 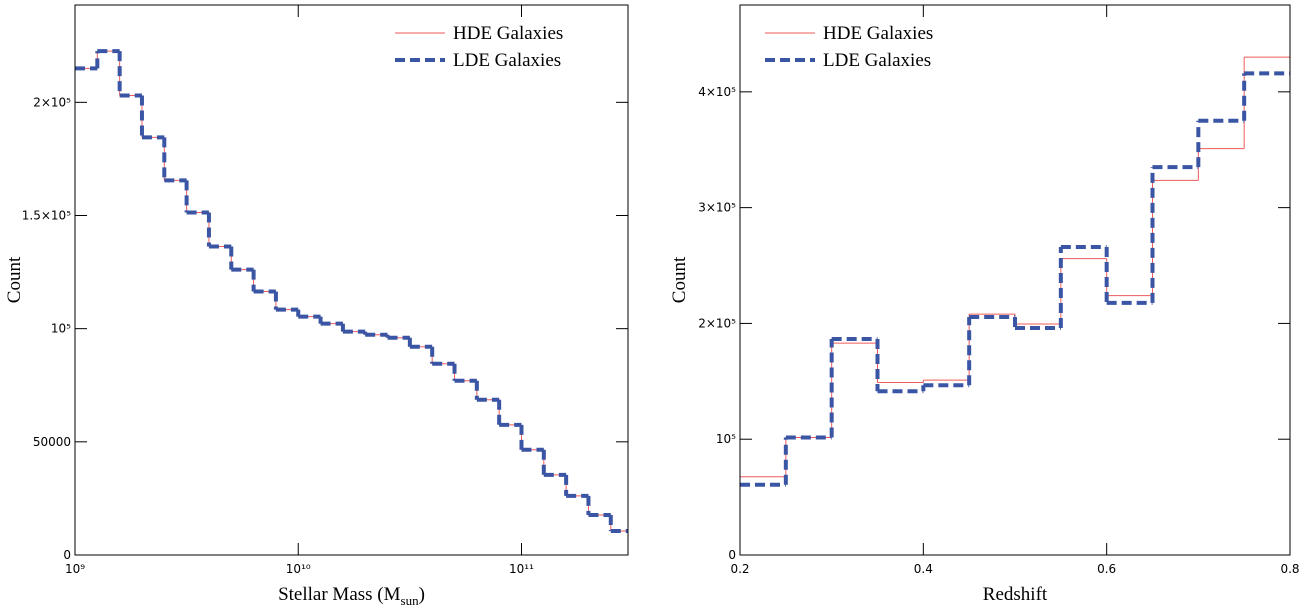 I want to click on x-axis-label-part: ), so click(x=422, y=594).